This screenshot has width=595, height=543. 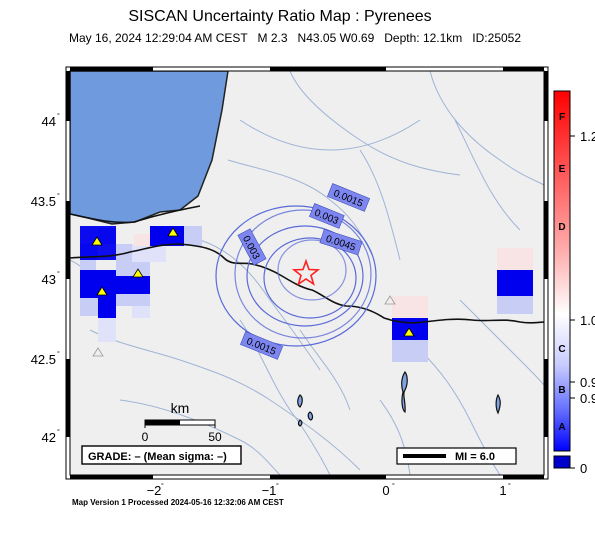 What do you see at coordinates (49, 279) in the screenshot?
I see `lat-tick-43: 43` at bounding box center [49, 279].